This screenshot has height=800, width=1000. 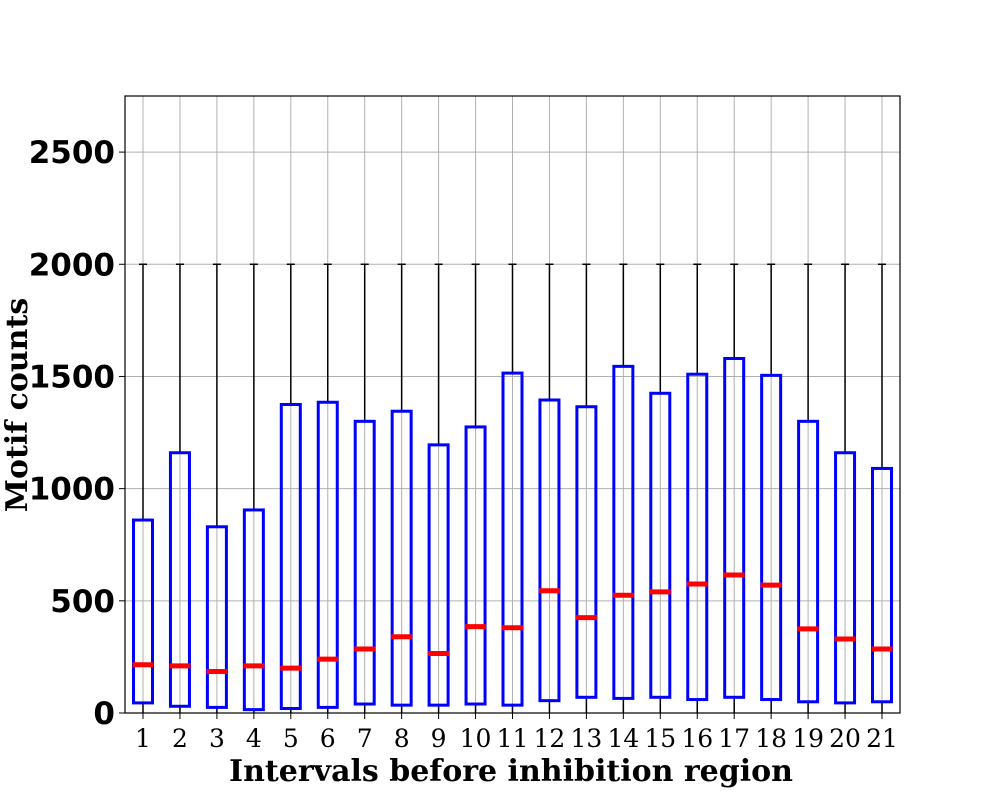 What do you see at coordinates (771, 738) in the screenshot?
I see `x-tick-label: 18` at bounding box center [771, 738].